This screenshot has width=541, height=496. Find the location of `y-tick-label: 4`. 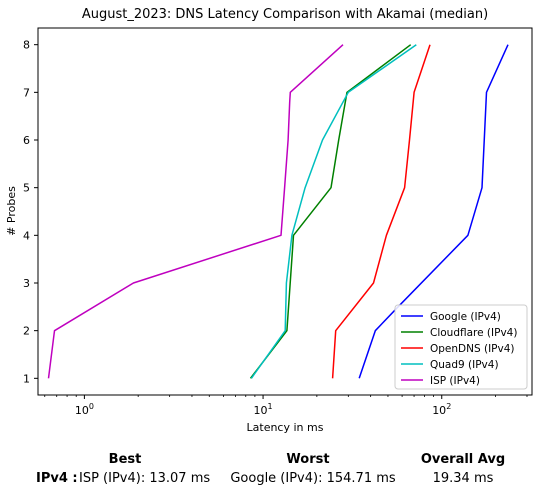

y-tick-label: 4 is located at coordinates (26, 235).